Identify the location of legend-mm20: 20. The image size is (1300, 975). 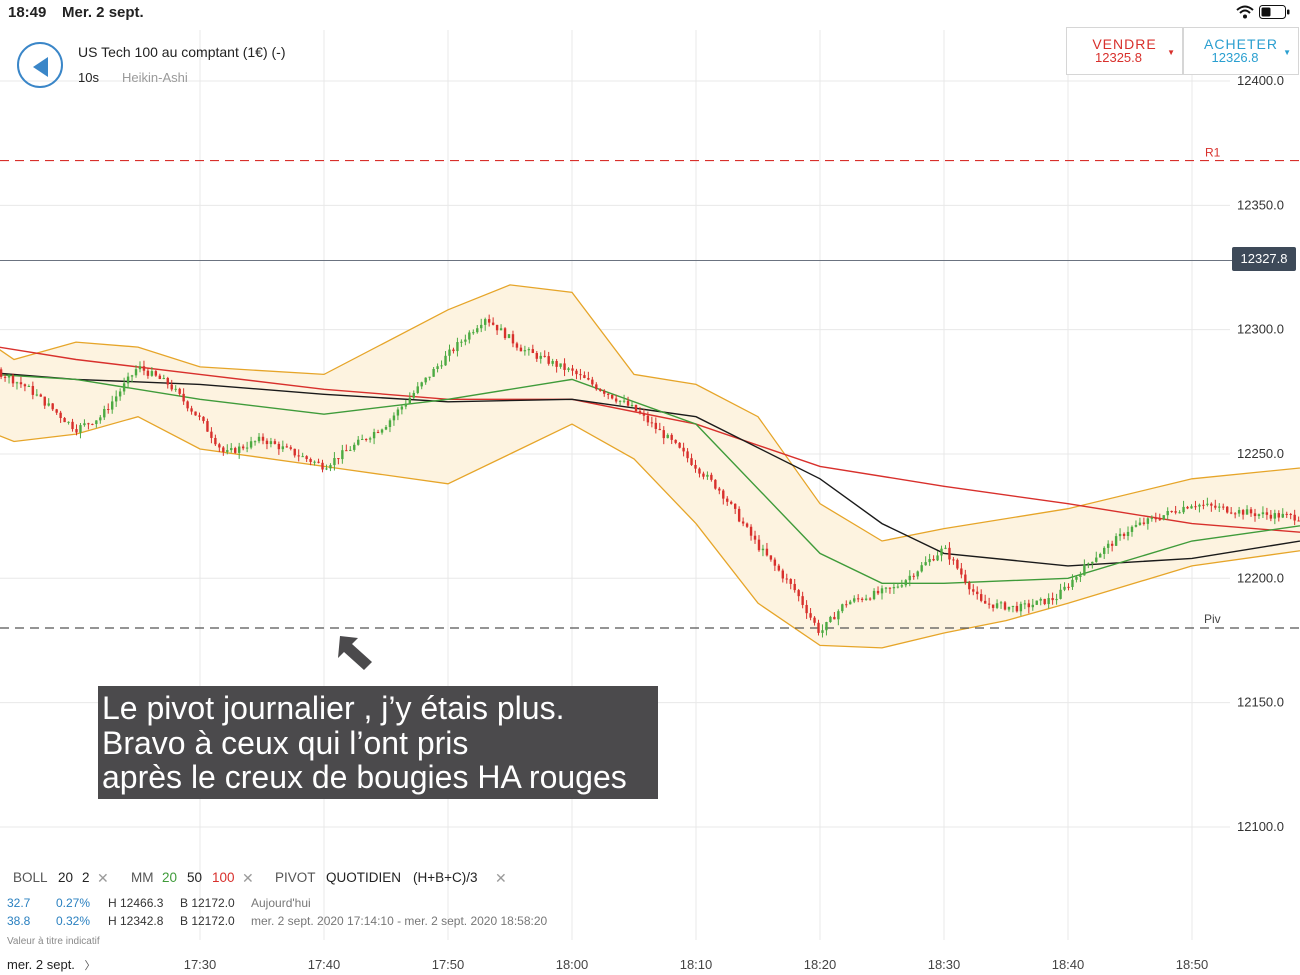
(170, 877).